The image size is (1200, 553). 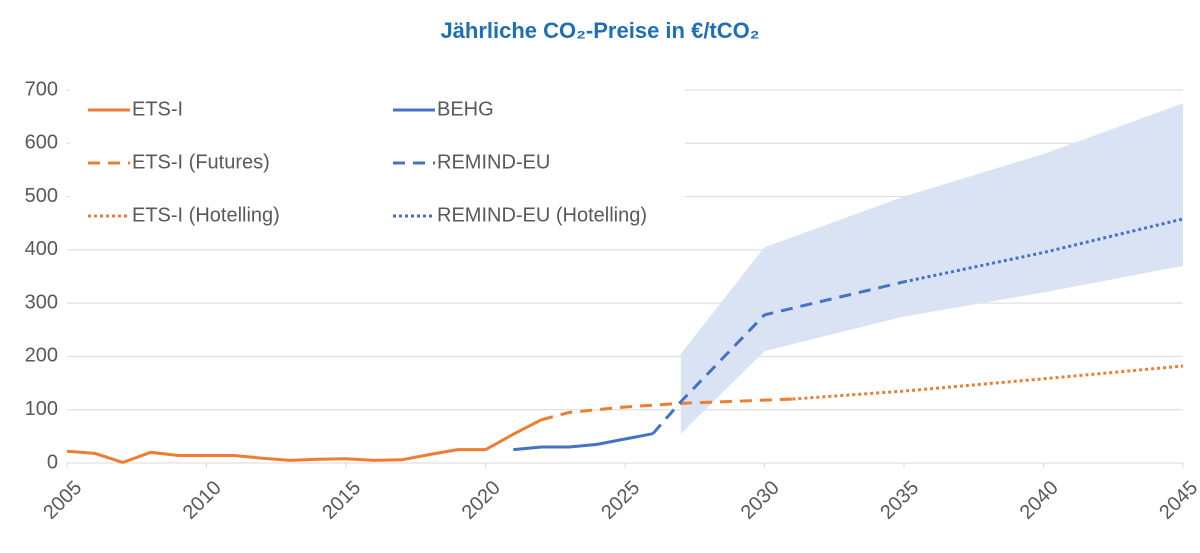 I want to click on y-tick-label: 0, so click(x=52, y=462).